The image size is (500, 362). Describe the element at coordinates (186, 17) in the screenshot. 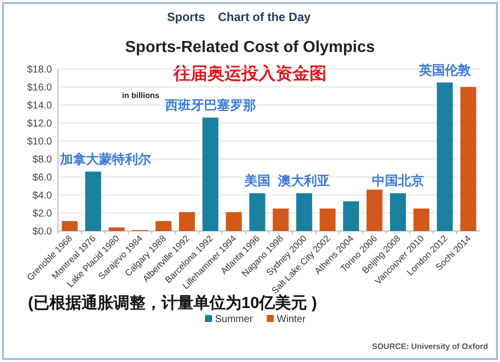

I see `text: Sports` at that location.